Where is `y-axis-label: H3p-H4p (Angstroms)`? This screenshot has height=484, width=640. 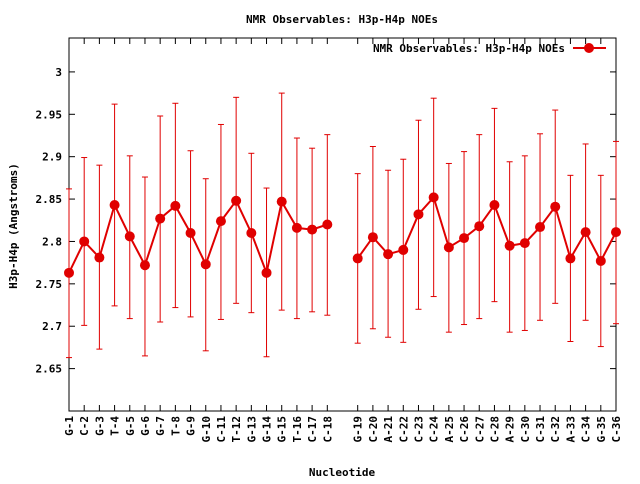
y-axis-label: H3p-H4p (Angstroms) is located at coordinates (13, 226).